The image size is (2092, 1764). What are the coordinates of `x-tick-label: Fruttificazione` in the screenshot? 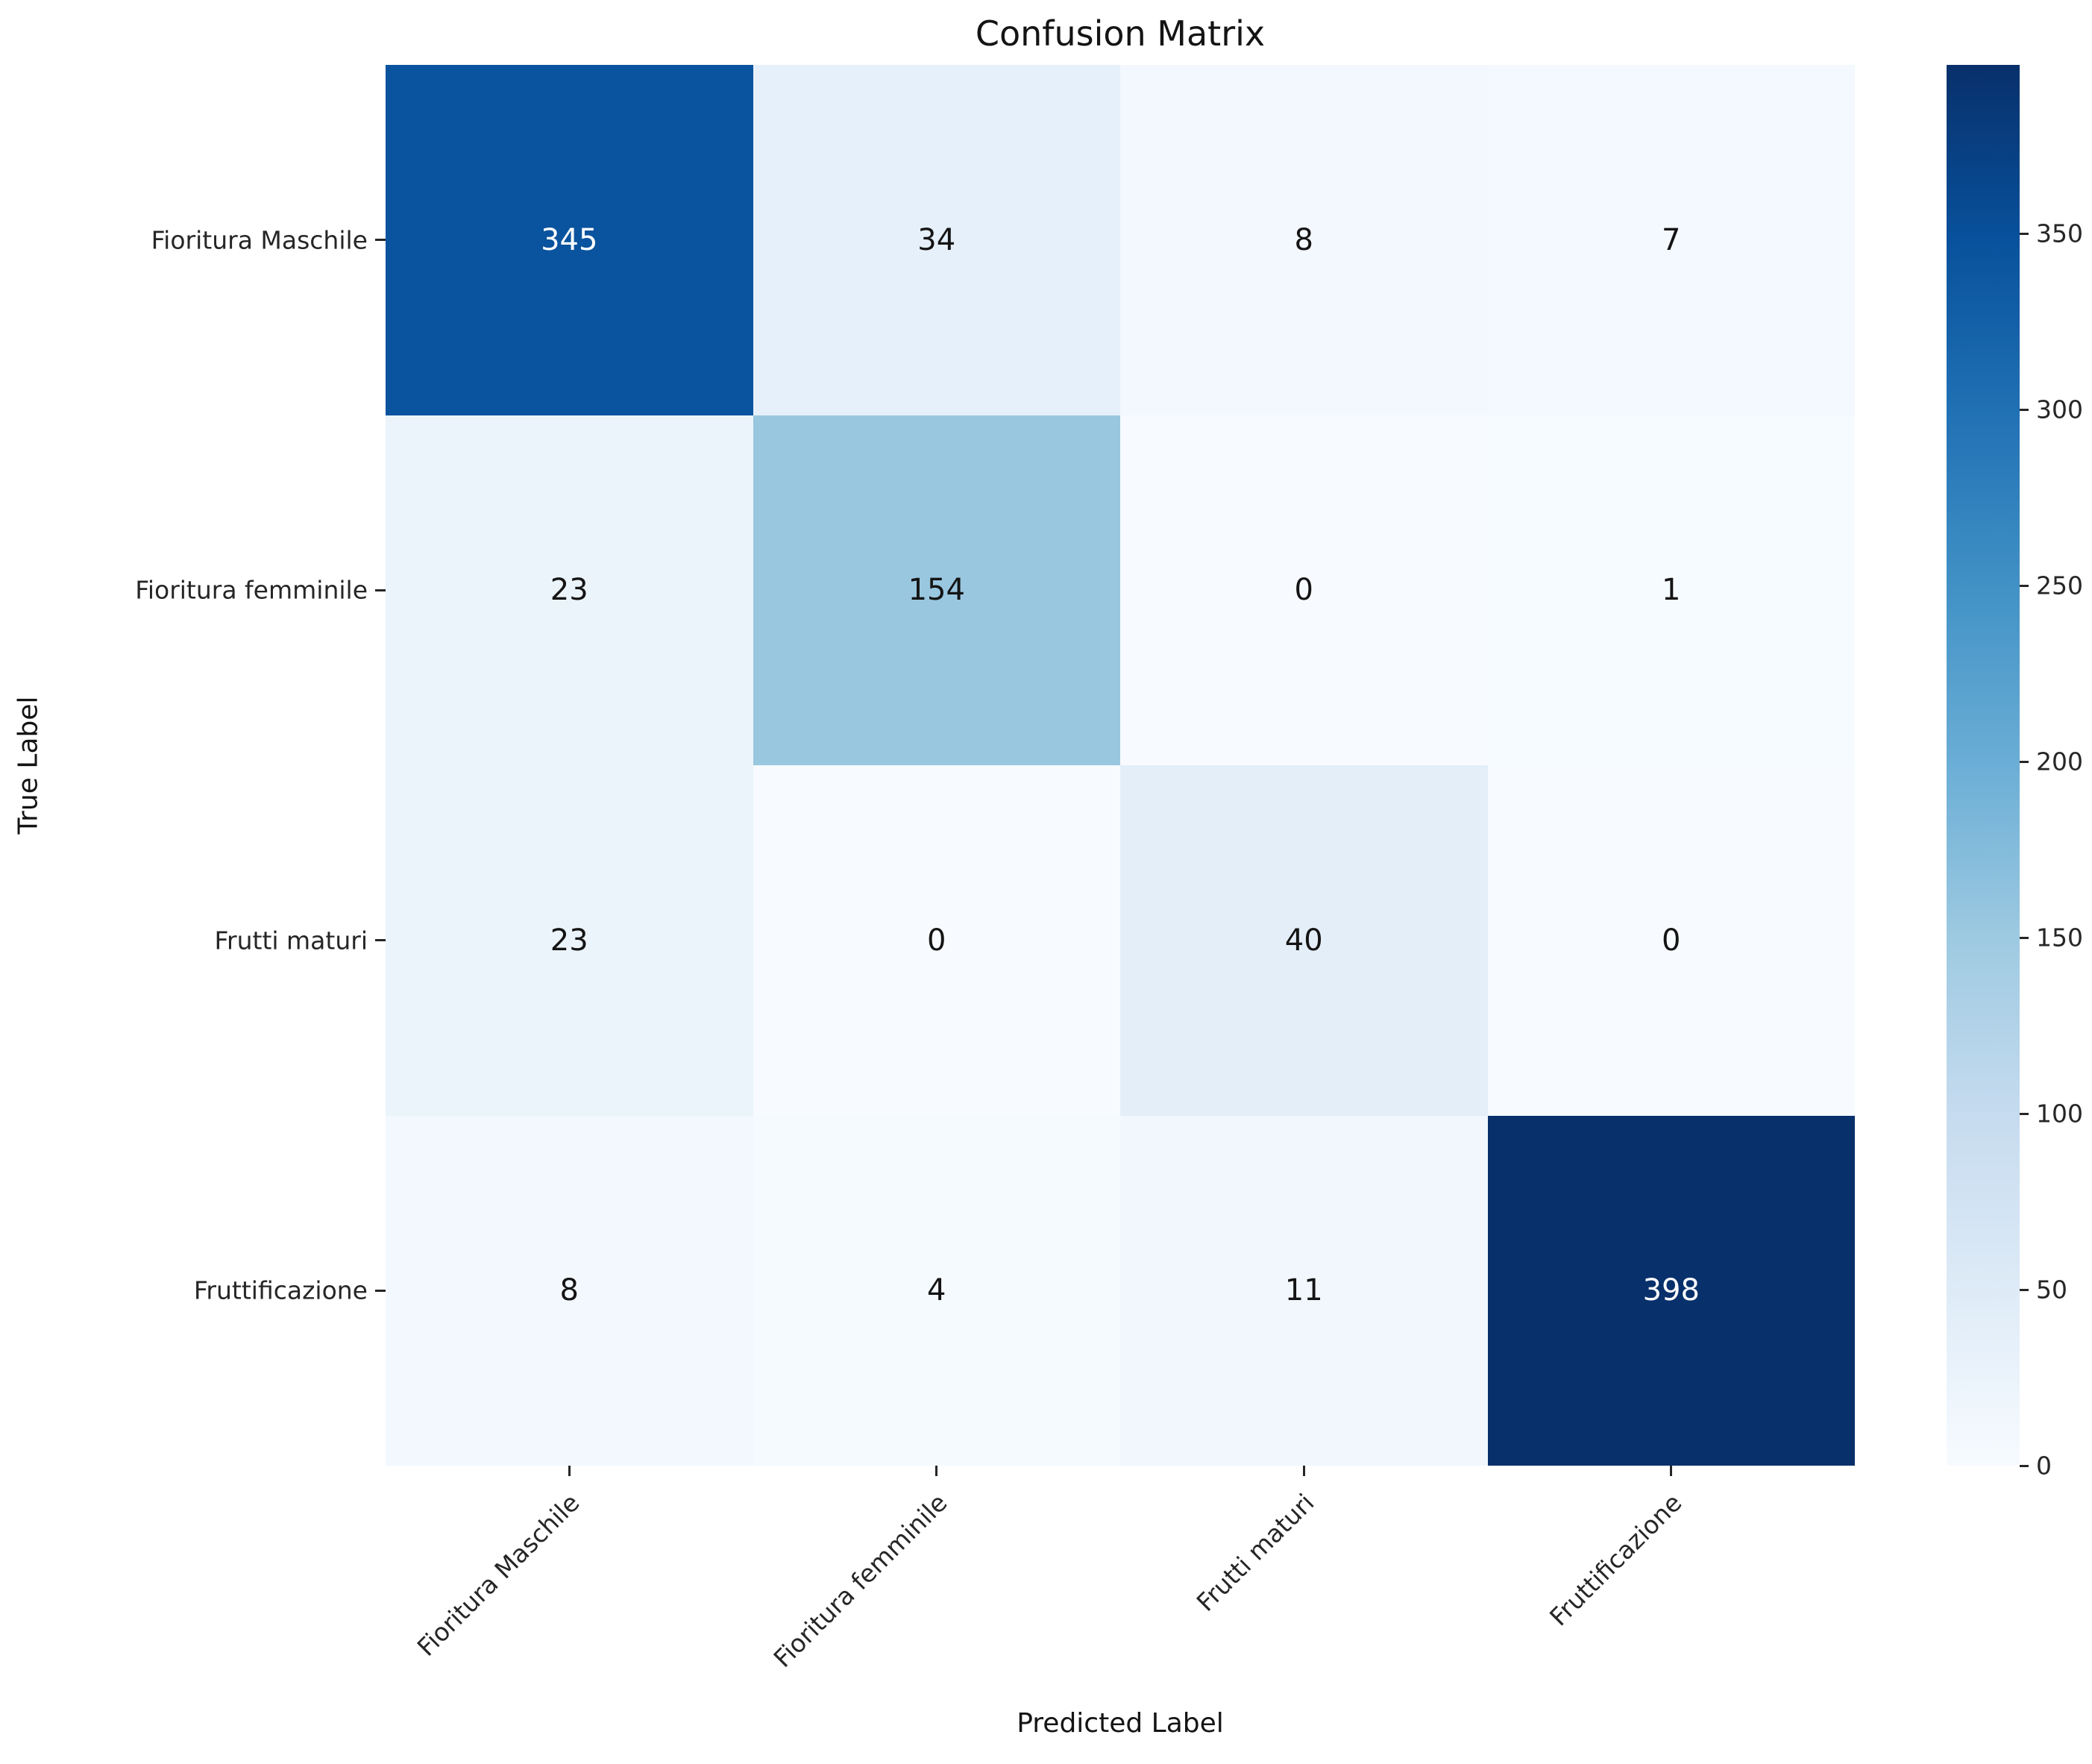 It's located at (1616, 1560).